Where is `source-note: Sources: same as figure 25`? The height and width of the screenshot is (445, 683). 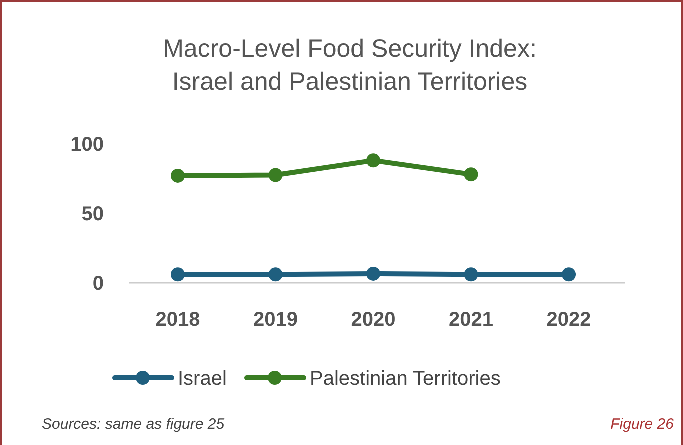
source-note: Sources: same as figure 25 is located at coordinates (134, 424).